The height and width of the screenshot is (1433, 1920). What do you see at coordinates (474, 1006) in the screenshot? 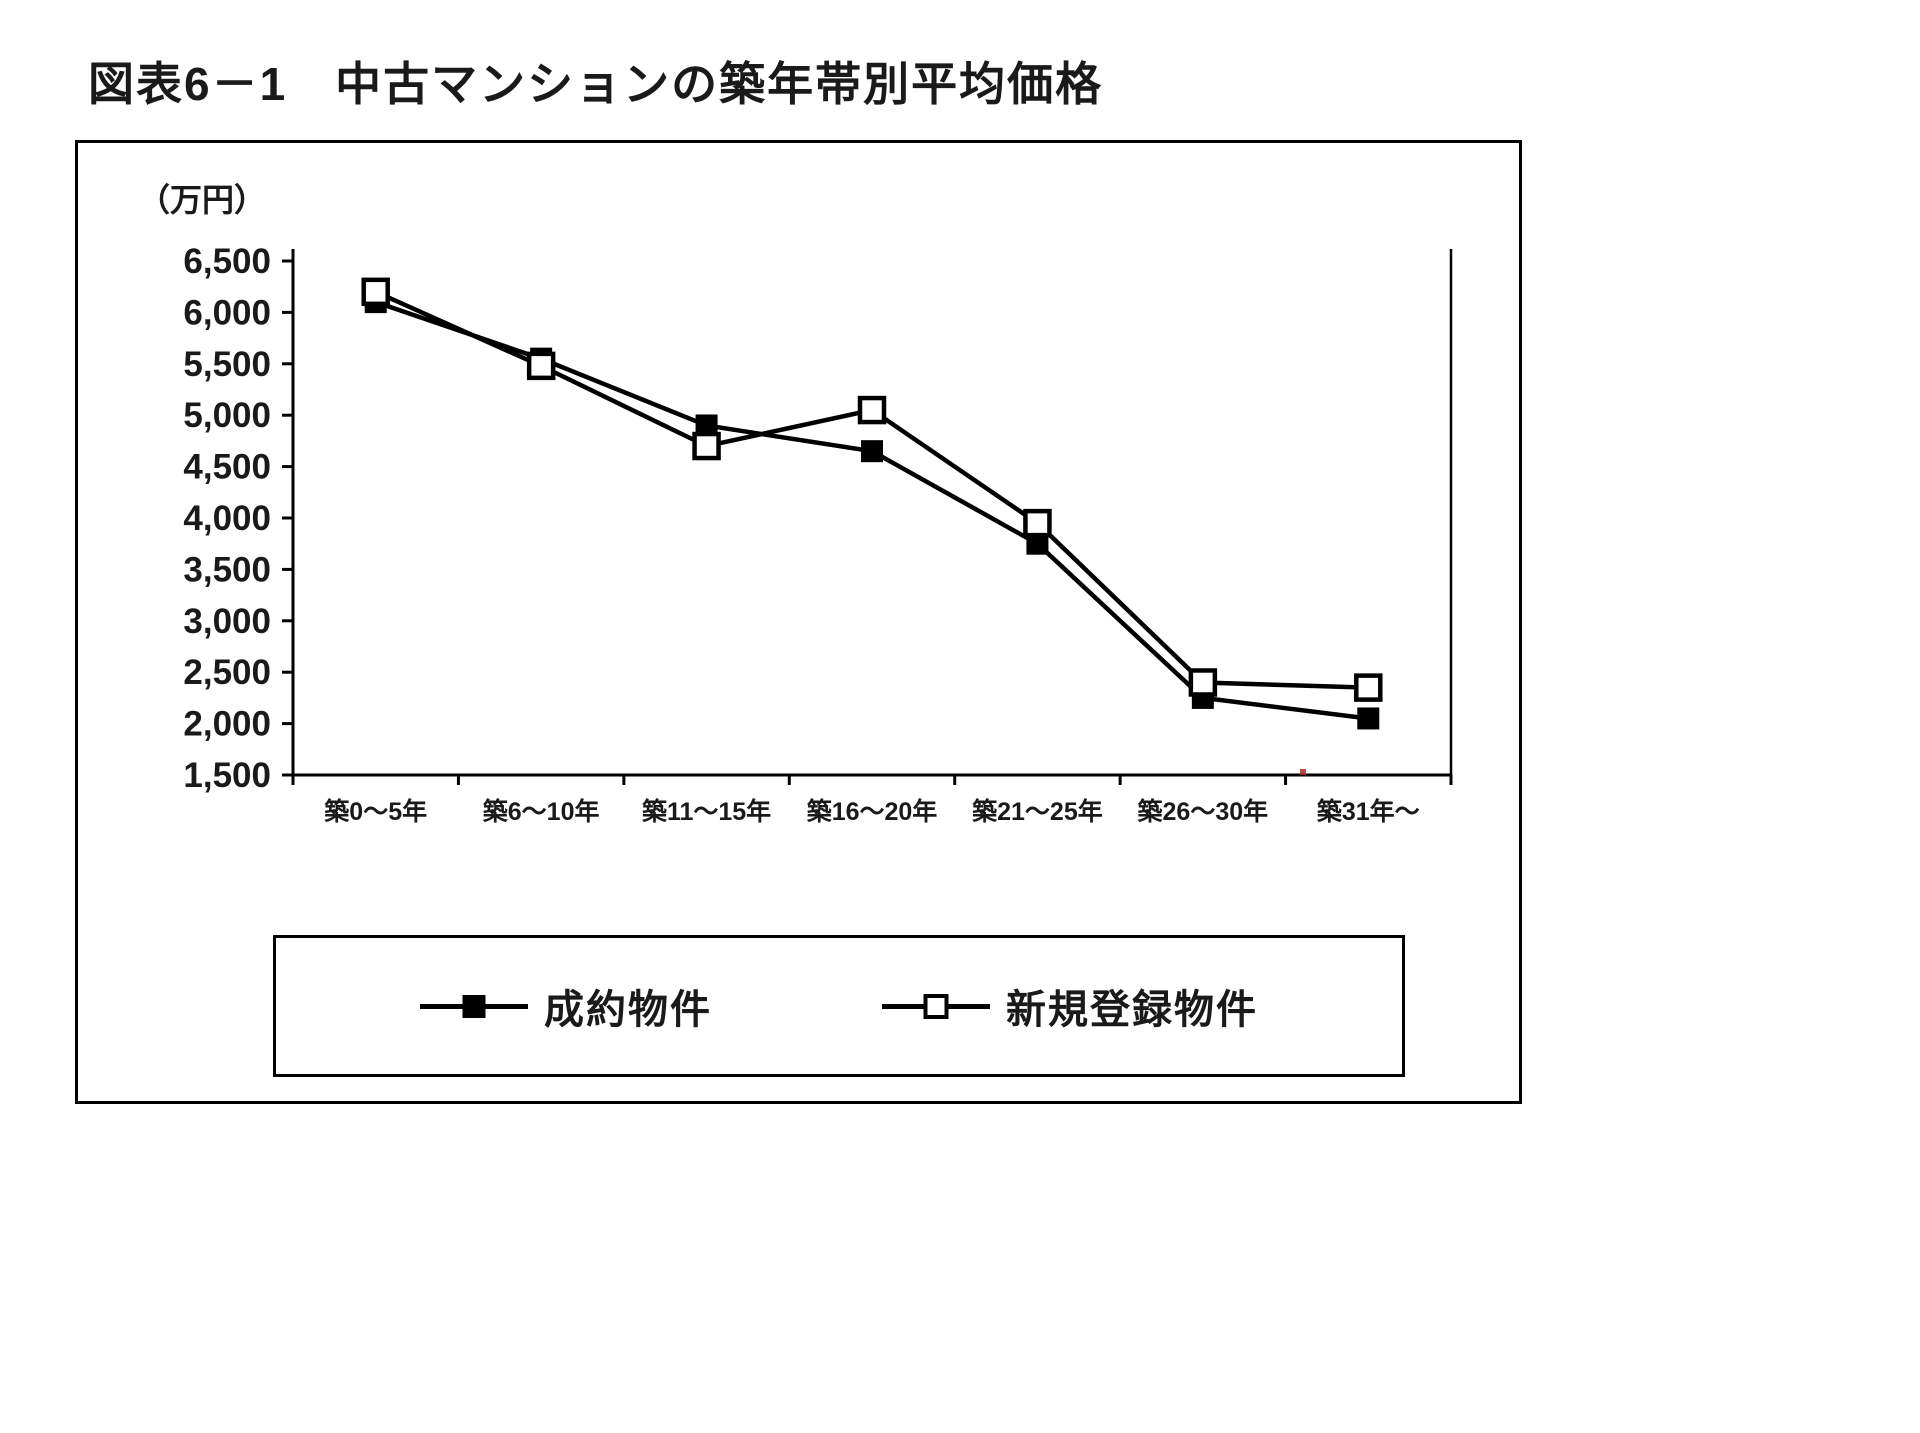
I see `filled-square-marker-icon` at bounding box center [474, 1006].